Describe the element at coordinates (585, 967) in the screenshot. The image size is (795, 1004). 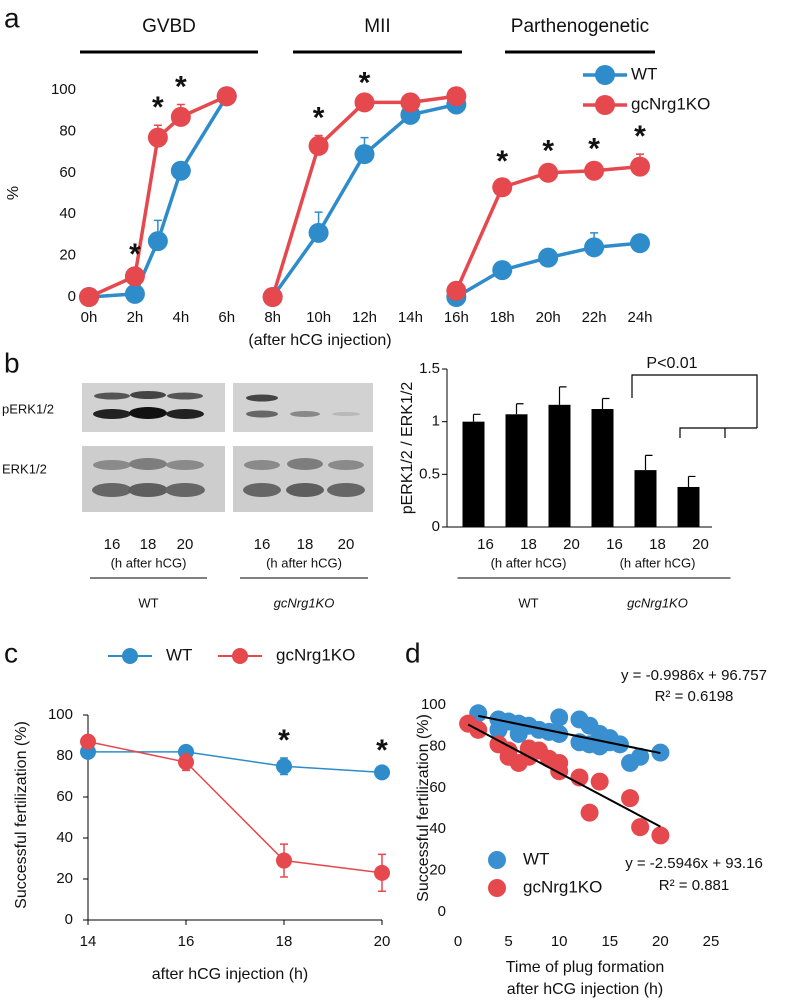
I see `x-axis-label: Time of plug formation` at that location.